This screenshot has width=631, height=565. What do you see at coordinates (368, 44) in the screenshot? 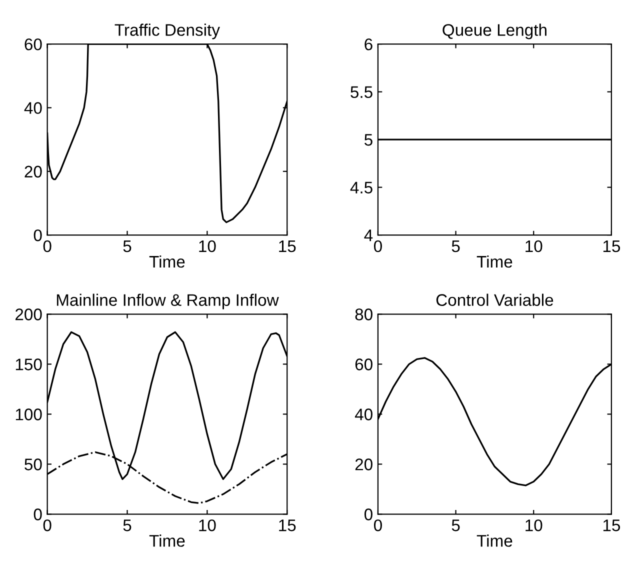
I see `y-tick-label: 6` at bounding box center [368, 44].